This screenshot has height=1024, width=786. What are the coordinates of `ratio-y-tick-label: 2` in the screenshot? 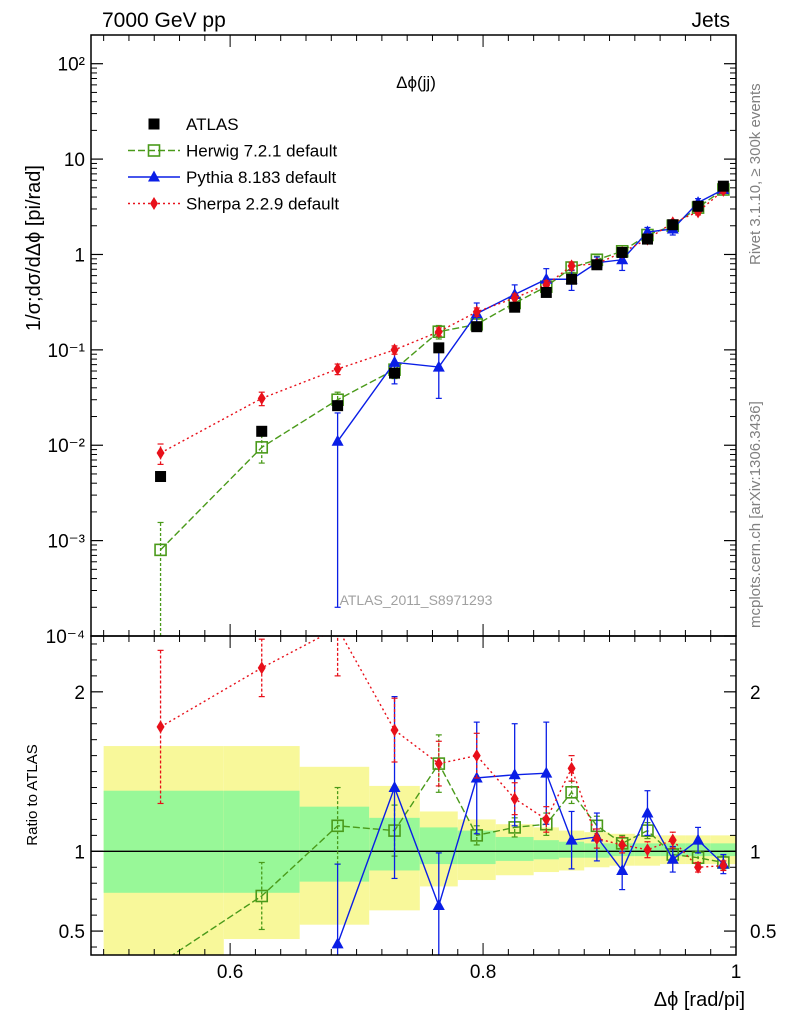 It's located at (79, 693).